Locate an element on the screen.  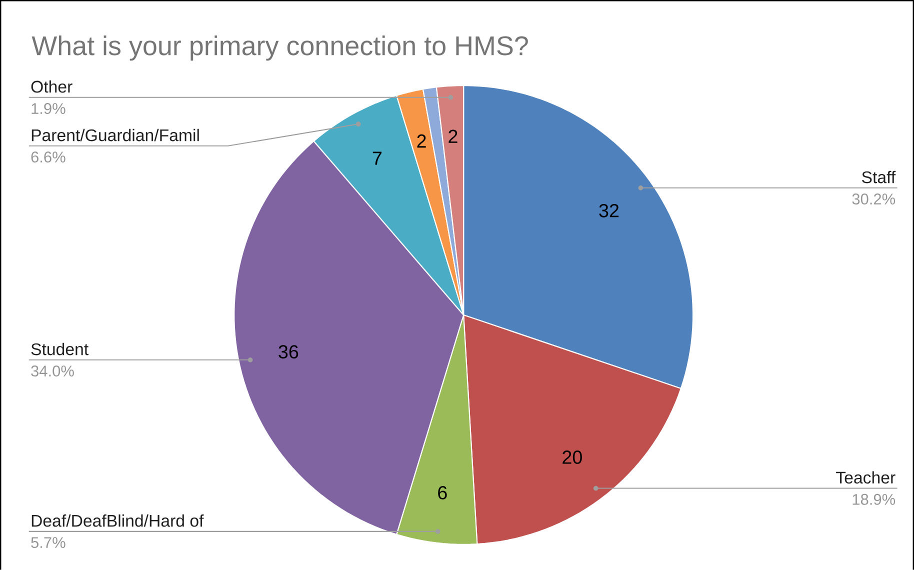
slice-label: Deaf/DeafBlind/Hard of is located at coordinates (118, 520).